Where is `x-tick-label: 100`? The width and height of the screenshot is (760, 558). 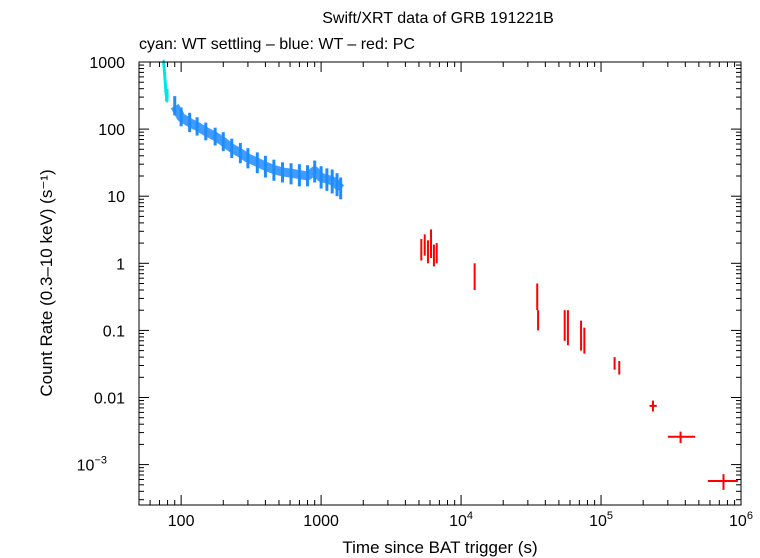
x-tick-label: 100 is located at coordinates (181, 521).